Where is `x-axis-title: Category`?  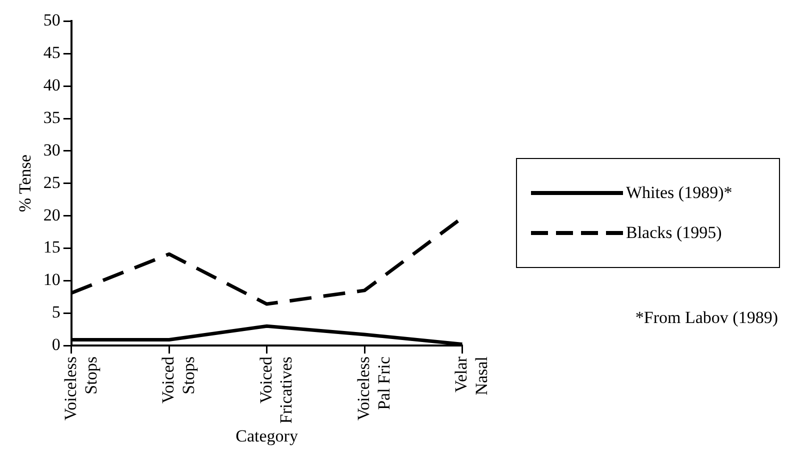
x-axis-title: Category is located at coordinates (267, 436).